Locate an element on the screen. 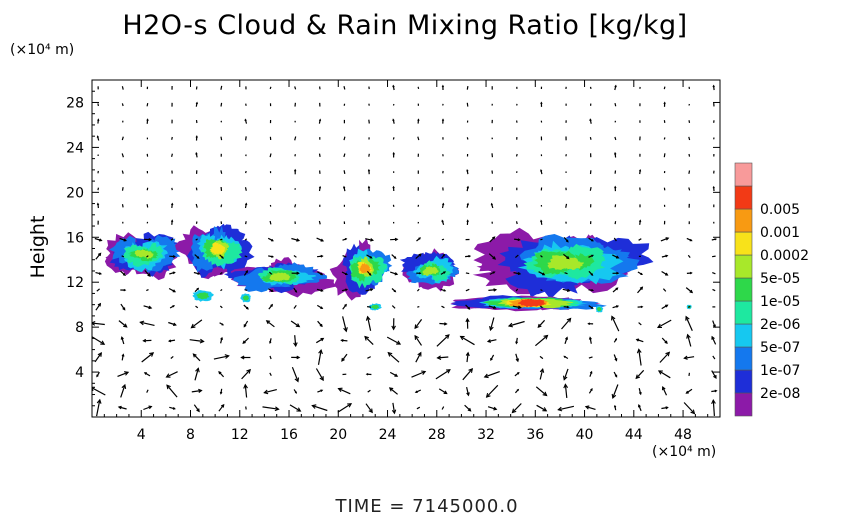 The width and height of the screenshot is (854, 519). x-tick-label: 40 is located at coordinates (585, 435).